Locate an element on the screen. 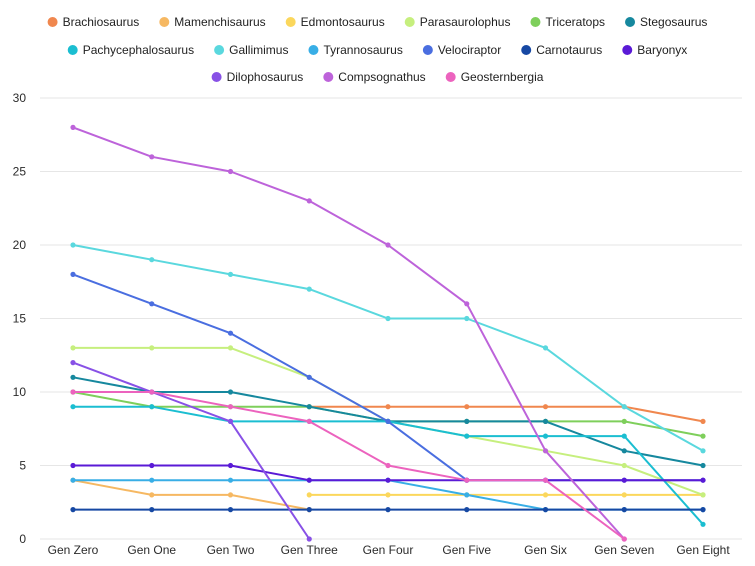 The image size is (755, 566). y-tick-label: 25 is located at coordinates (20, 172).